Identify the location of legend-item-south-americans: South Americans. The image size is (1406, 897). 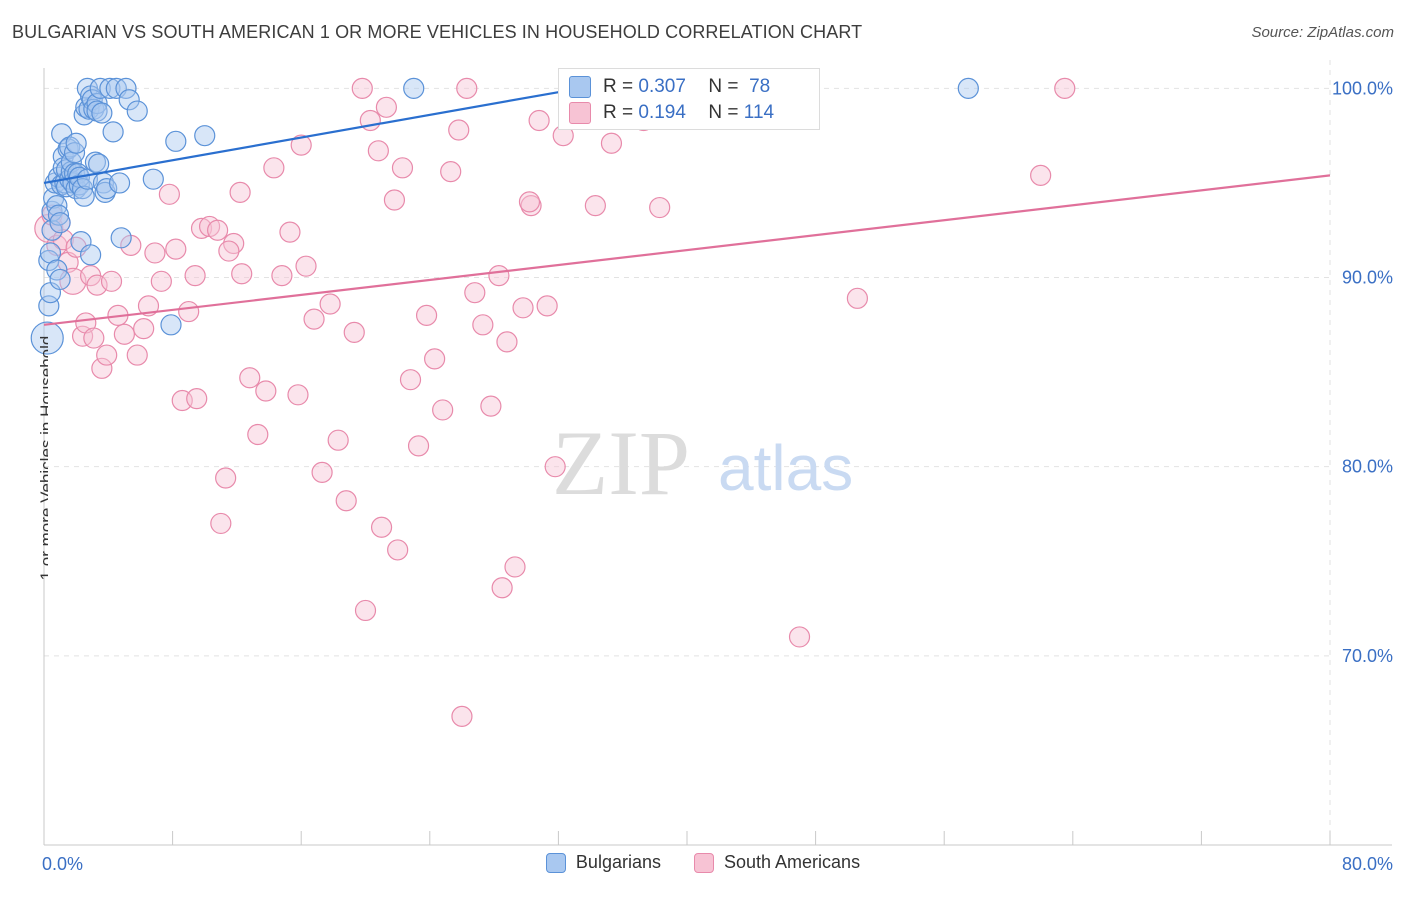
(777, 862).